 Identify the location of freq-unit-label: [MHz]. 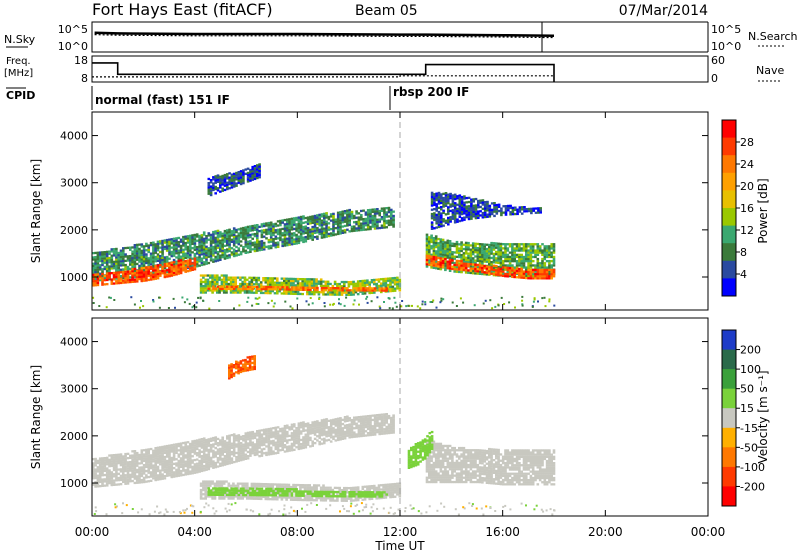
(18, 73).